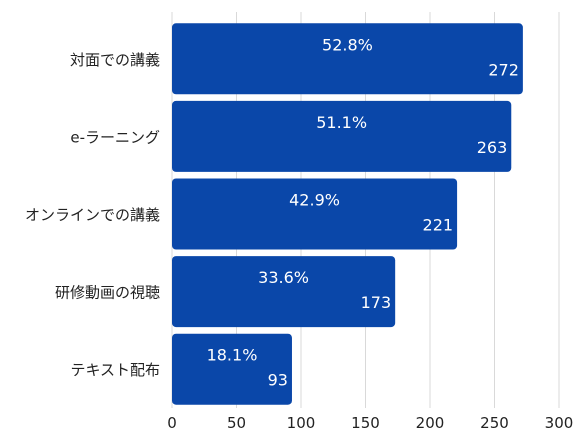 Image resolution: width=586 pixels, height=448 pixels. Describe the element at coordinates (365, 423) in the screenshot. I see `x-tick-label: 150` at that location.